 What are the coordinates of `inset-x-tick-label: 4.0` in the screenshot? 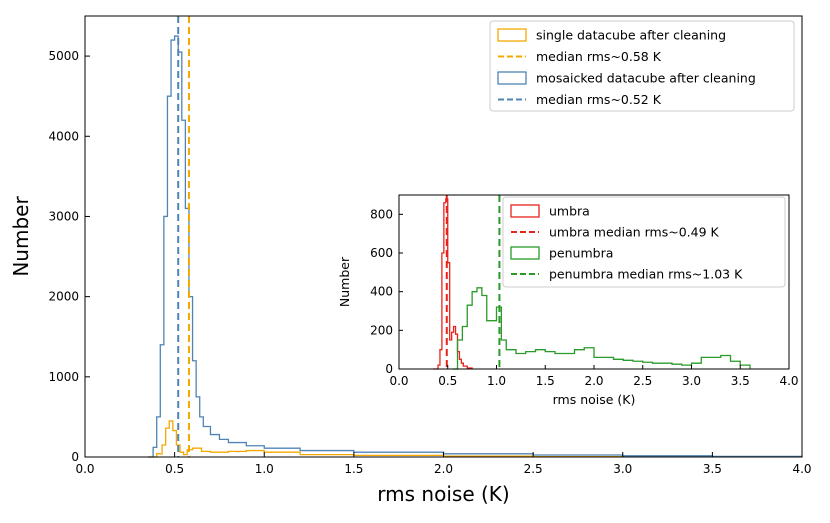 It's located at (788, 381).